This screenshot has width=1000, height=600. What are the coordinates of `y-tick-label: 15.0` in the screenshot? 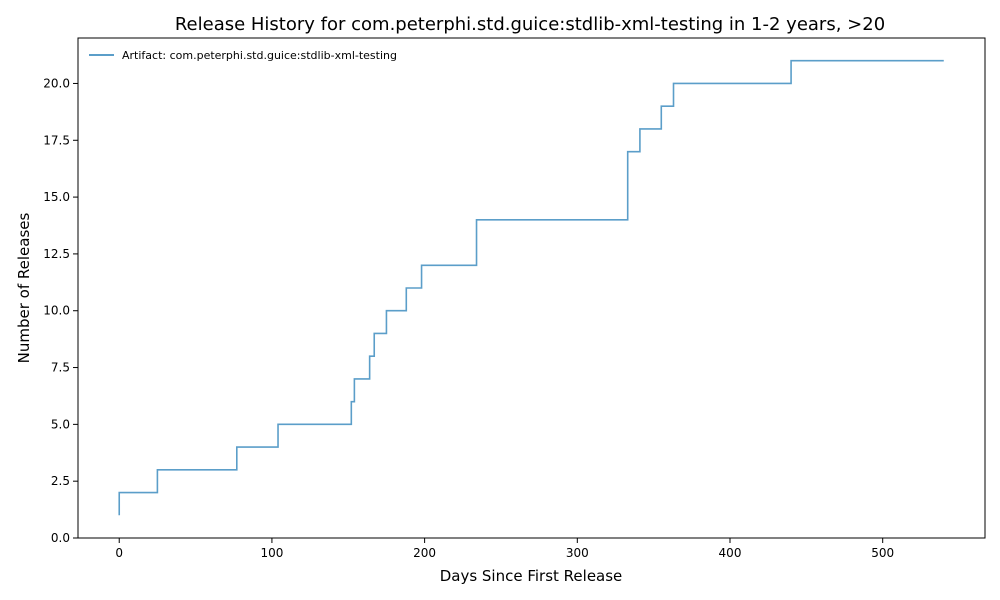 It's located at (56, 197).